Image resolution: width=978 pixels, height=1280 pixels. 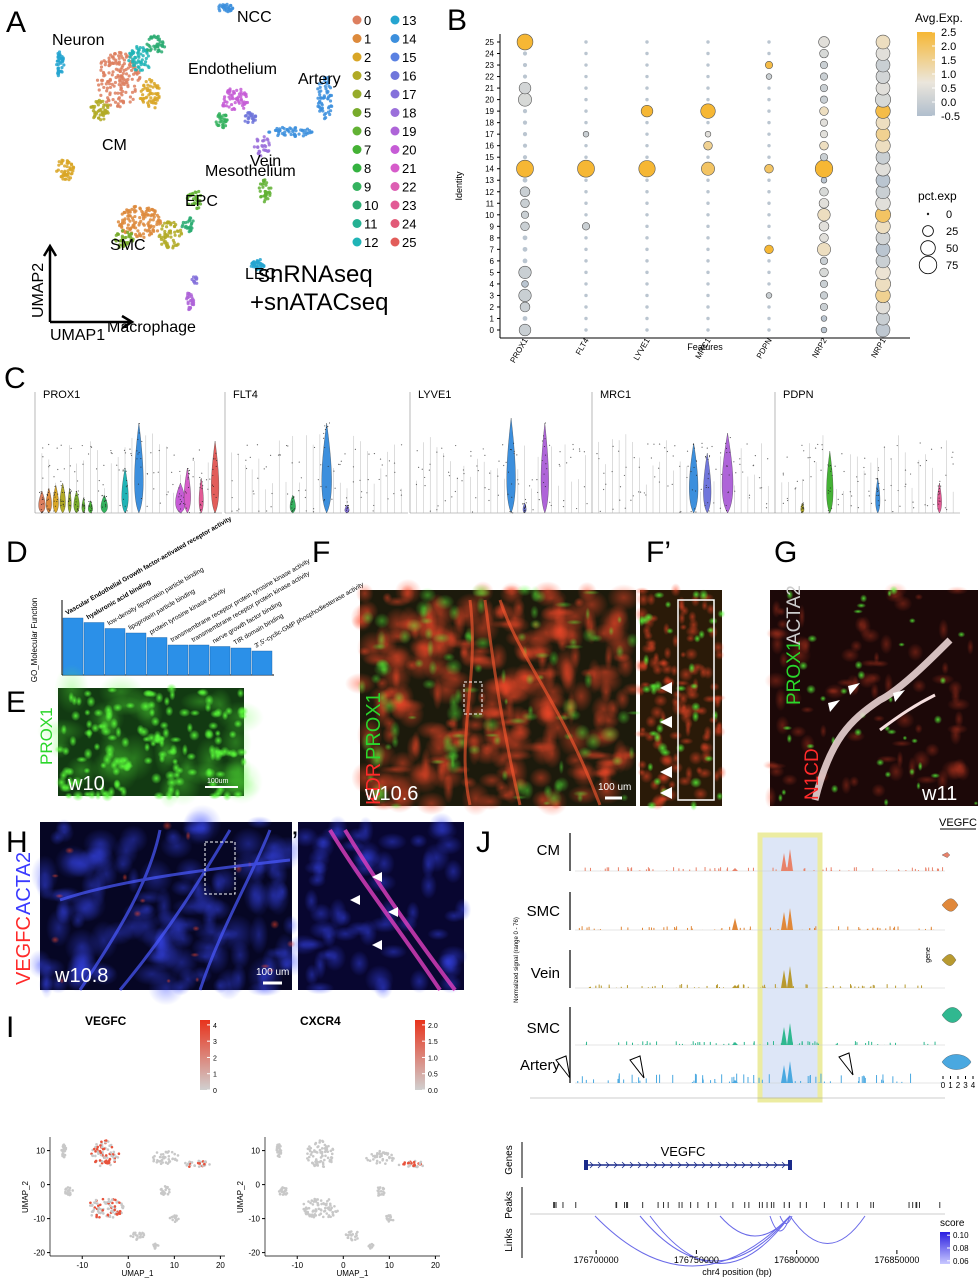 What do you see at coordinates (371, 224) in the screenshot?
I see `legend-label: 11` at bounding box center [371, 224].